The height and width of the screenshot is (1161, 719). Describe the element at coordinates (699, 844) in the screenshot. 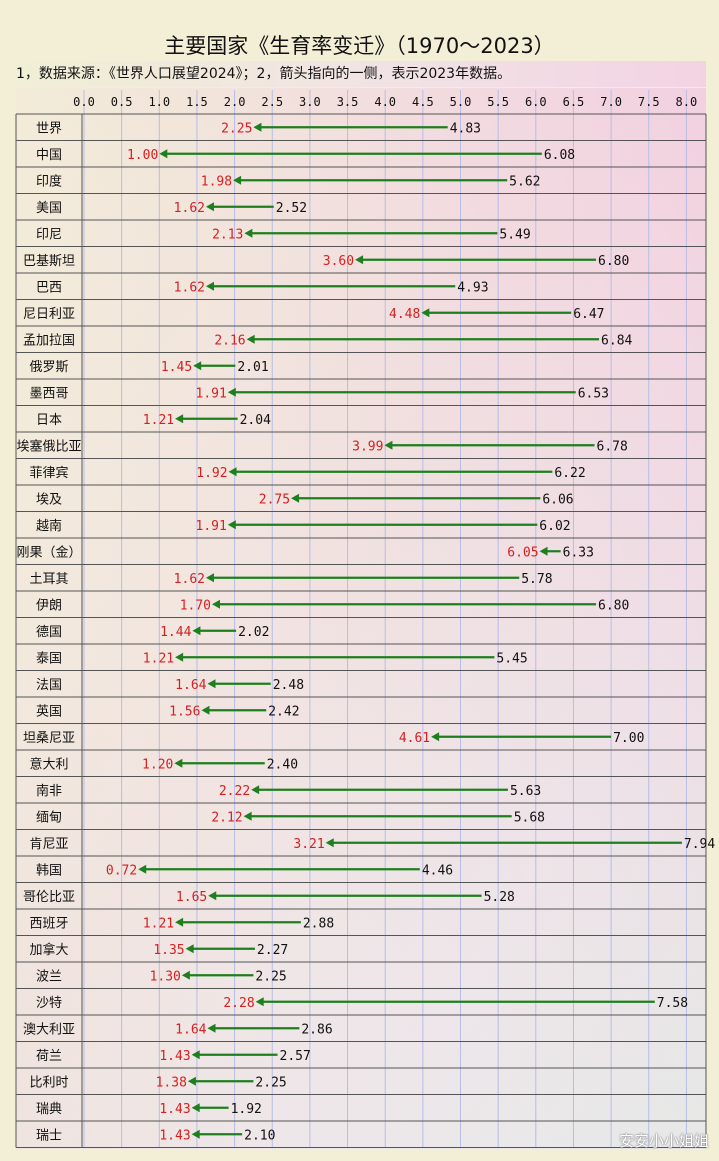

I see `value-label-1970: 7.94` at that location.